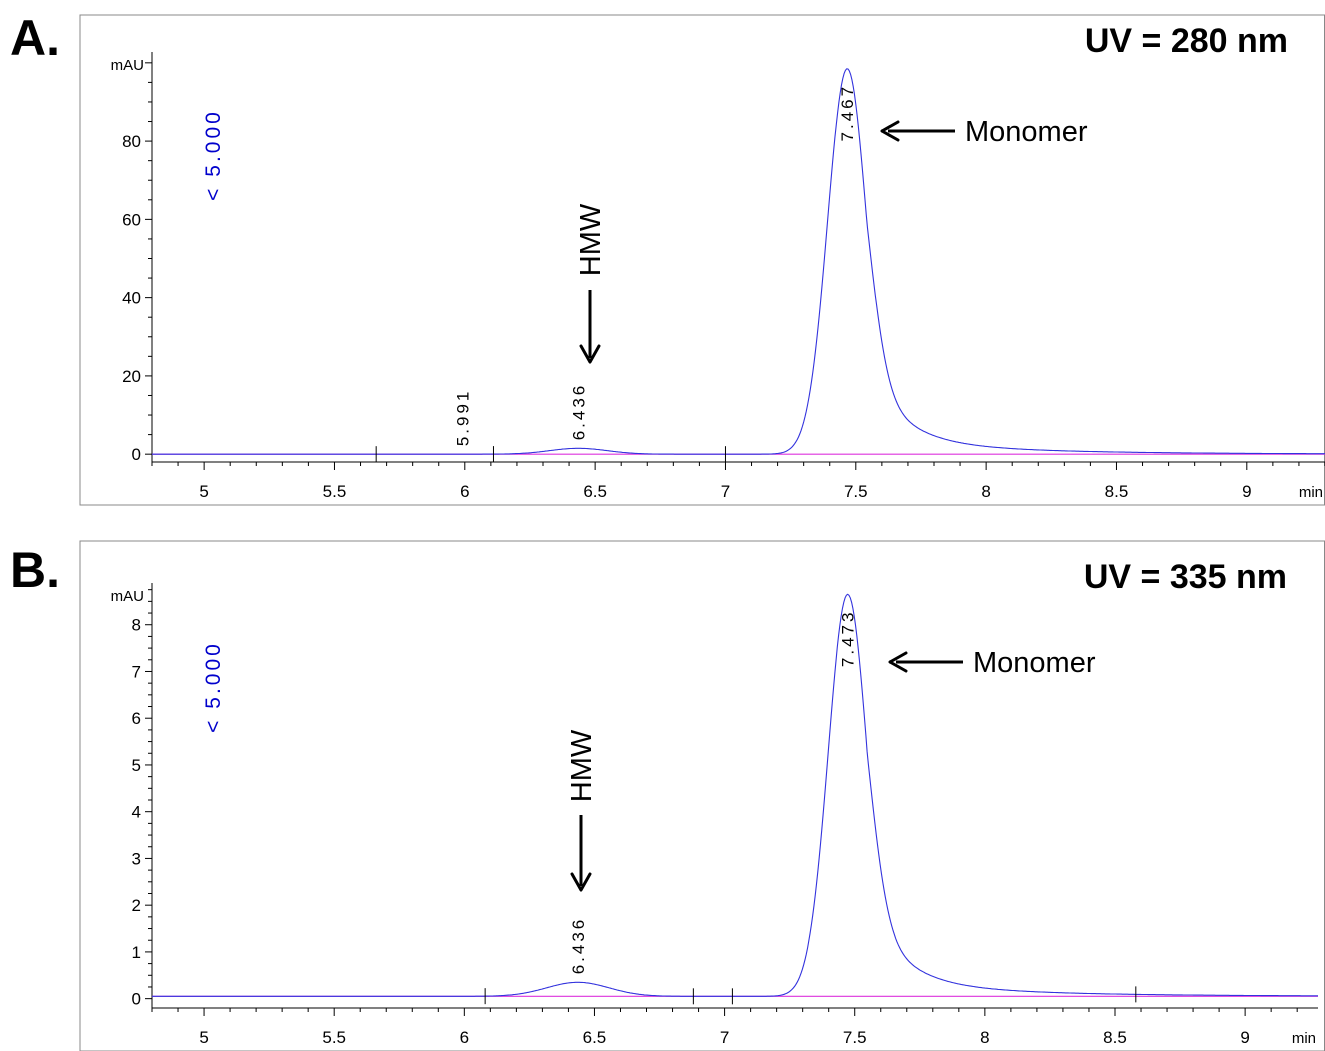 The image size is (1325, 1051). Describe the element at coordinates (136, 858) in the screenshot. I see `y-tick-label: 3` at that location.